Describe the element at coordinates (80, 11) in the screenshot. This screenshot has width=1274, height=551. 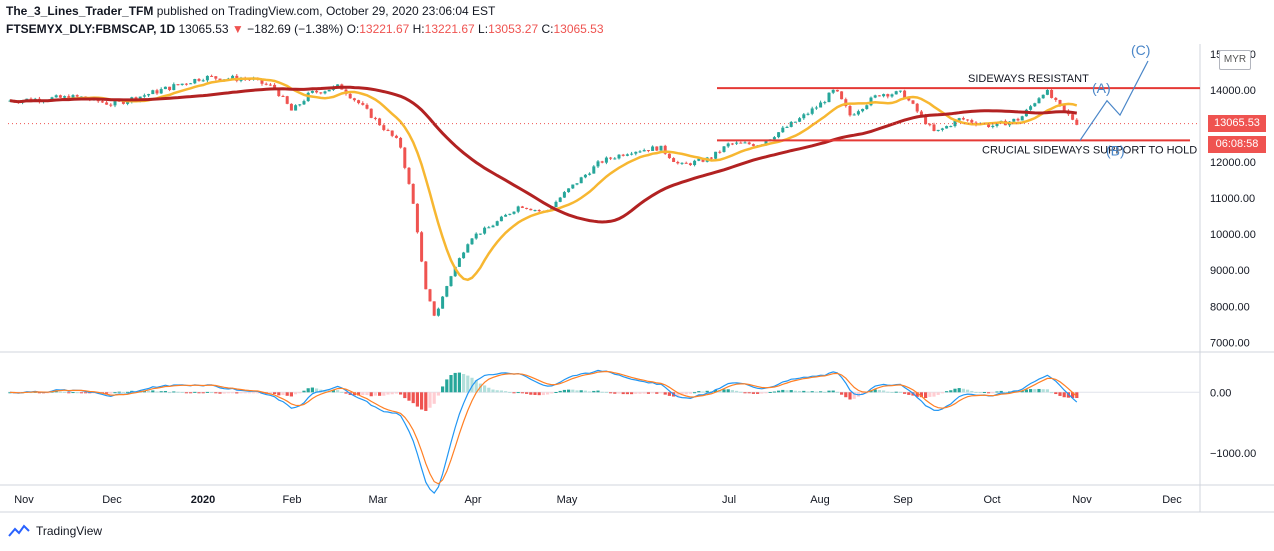
I see `author-name: The_3_Lines_Trader_TFM` at that location.